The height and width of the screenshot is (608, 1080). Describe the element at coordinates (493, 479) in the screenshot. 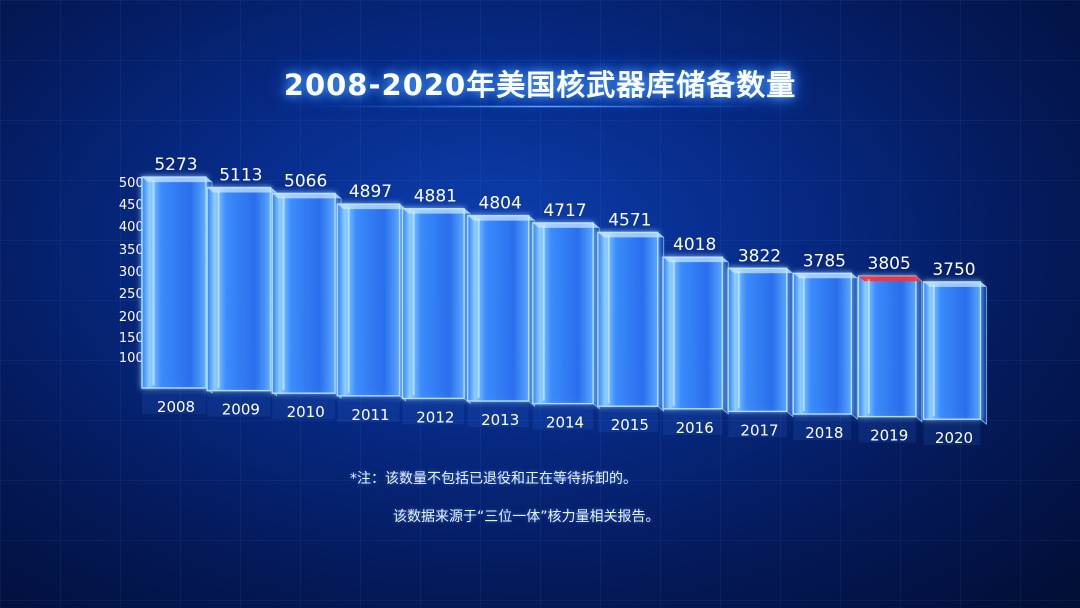

I see `footnote-line-1: *注：该数量不包括已退役和正在等待拆卸的。` at that location.